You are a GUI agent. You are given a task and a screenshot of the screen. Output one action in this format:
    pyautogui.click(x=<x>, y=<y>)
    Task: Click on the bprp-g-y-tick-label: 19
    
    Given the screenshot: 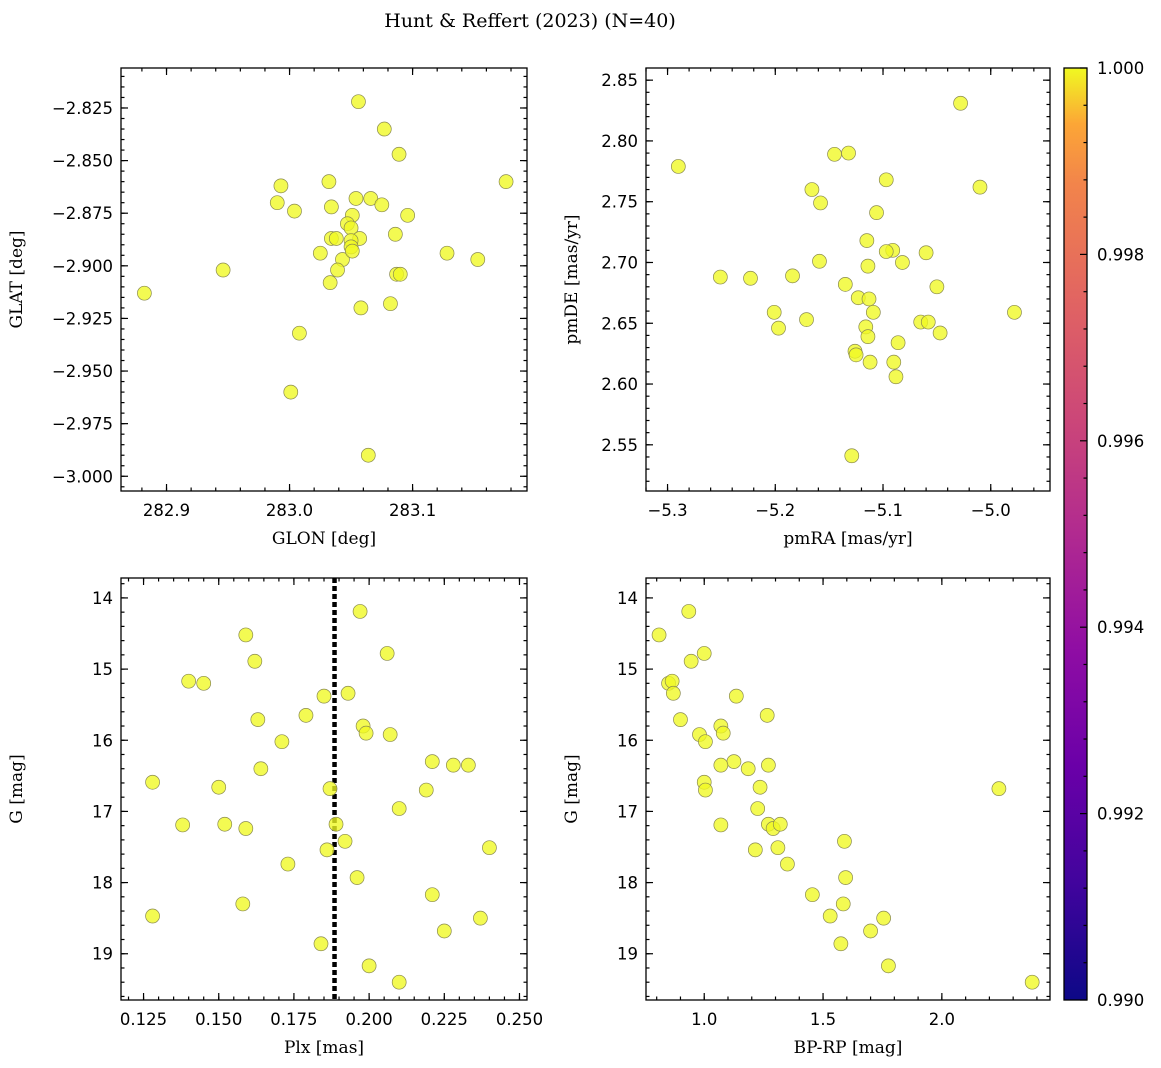 What is the action you would take?
    pyautogui.click(x=627, y=954)
    